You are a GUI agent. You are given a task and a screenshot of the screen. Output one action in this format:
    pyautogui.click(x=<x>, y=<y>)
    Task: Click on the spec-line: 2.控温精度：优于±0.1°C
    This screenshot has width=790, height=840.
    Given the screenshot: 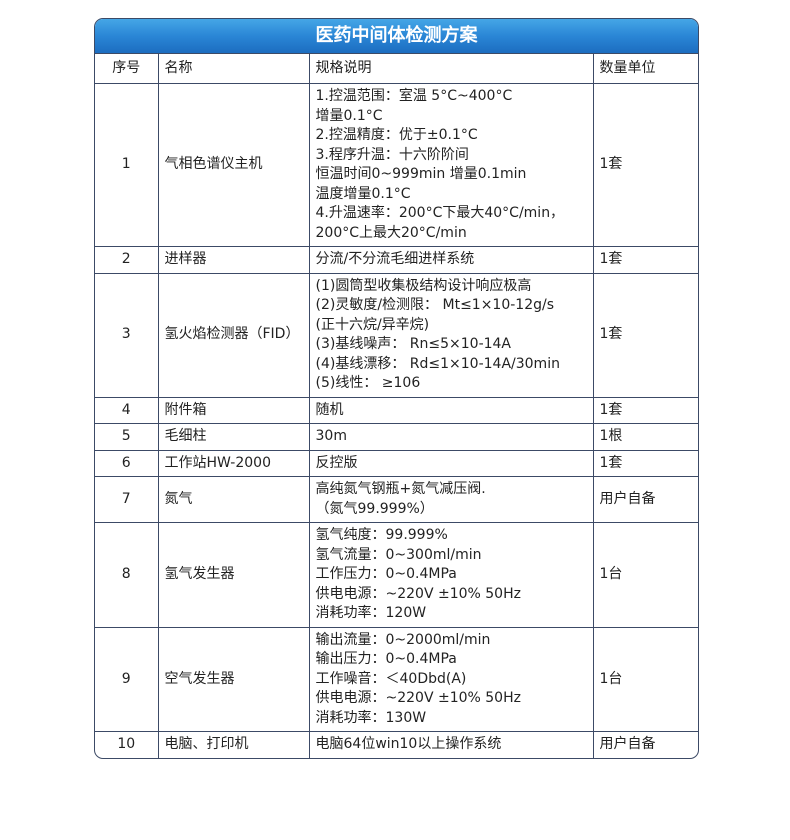 What is the action you would take?
    pyautogui.click(x=396, y=135)
    